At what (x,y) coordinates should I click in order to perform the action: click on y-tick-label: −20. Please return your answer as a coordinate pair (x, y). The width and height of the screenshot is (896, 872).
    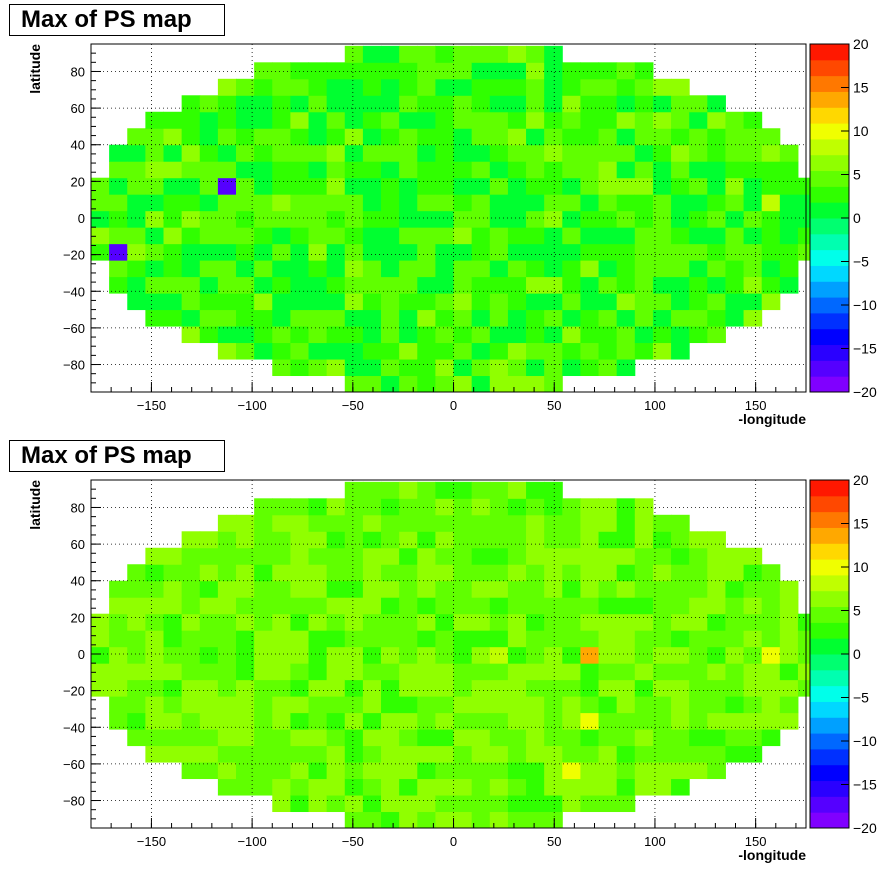
    Looking at the image, I should click on (74, 691).